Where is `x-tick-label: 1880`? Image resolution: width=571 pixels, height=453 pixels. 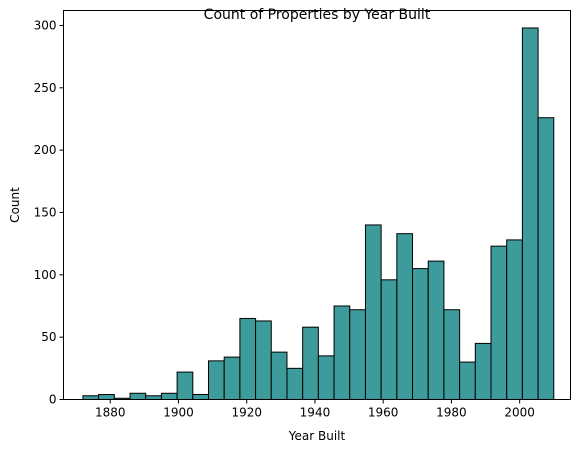
x-tick-label: 1880 is located at coordinates (110, 413).